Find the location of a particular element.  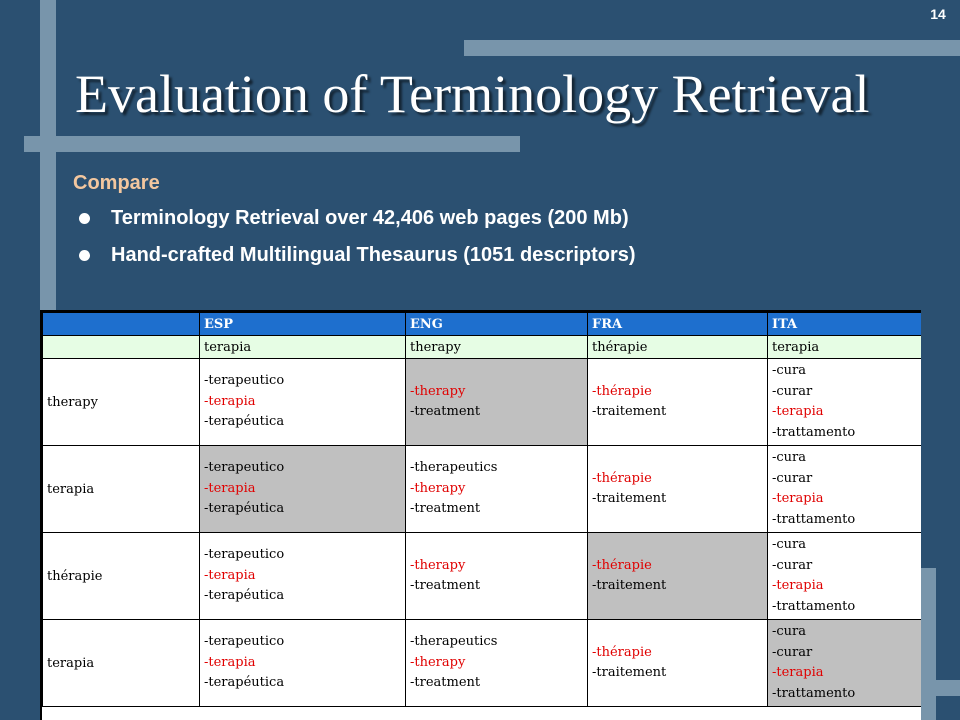

translation-cell: therapy is located at coordinates (496, 347).